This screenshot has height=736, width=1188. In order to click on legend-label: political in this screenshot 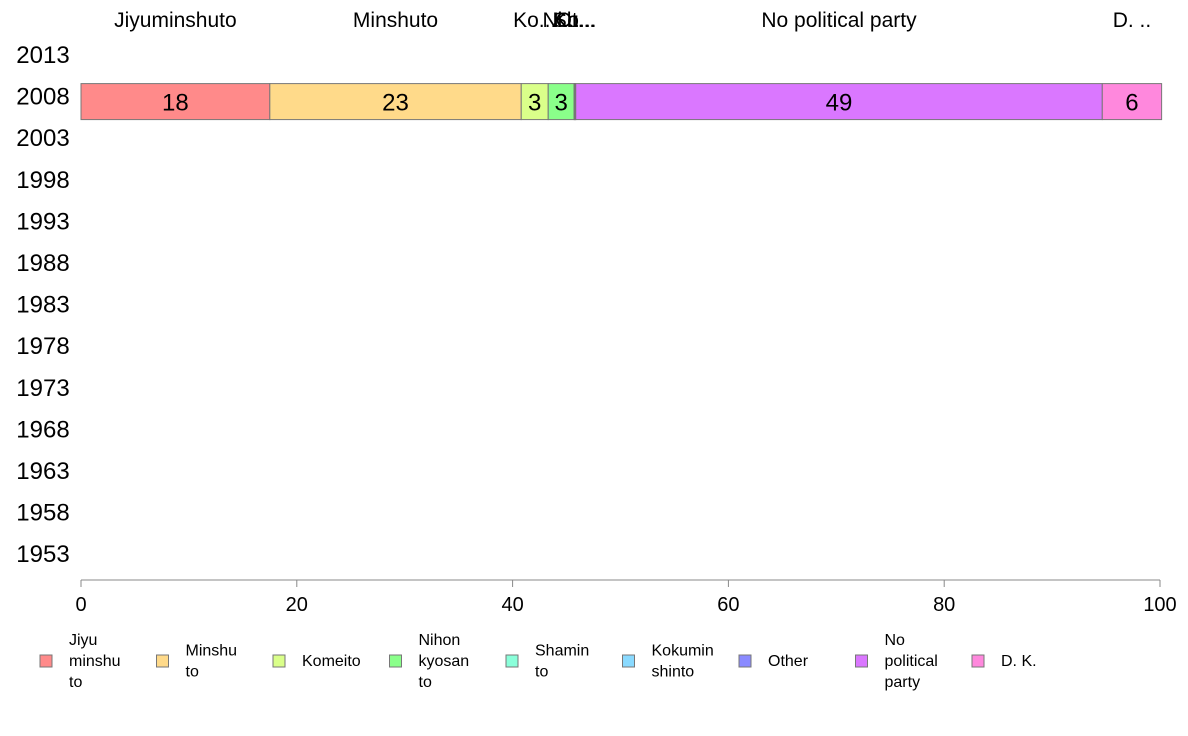, I will do `click(911, 661)`.